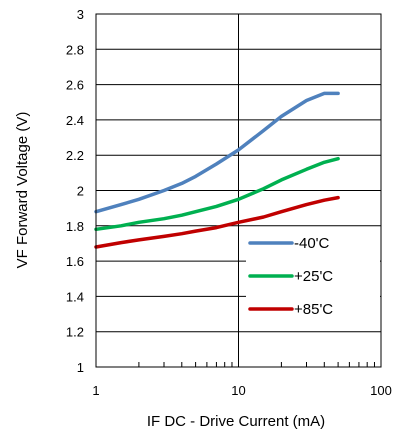 The width and height of the screenshot is (398, 437). What do you see at coordinates (217, 194) in the screenshot?
I see `series-line-25c` at bounding box center [217, 194].